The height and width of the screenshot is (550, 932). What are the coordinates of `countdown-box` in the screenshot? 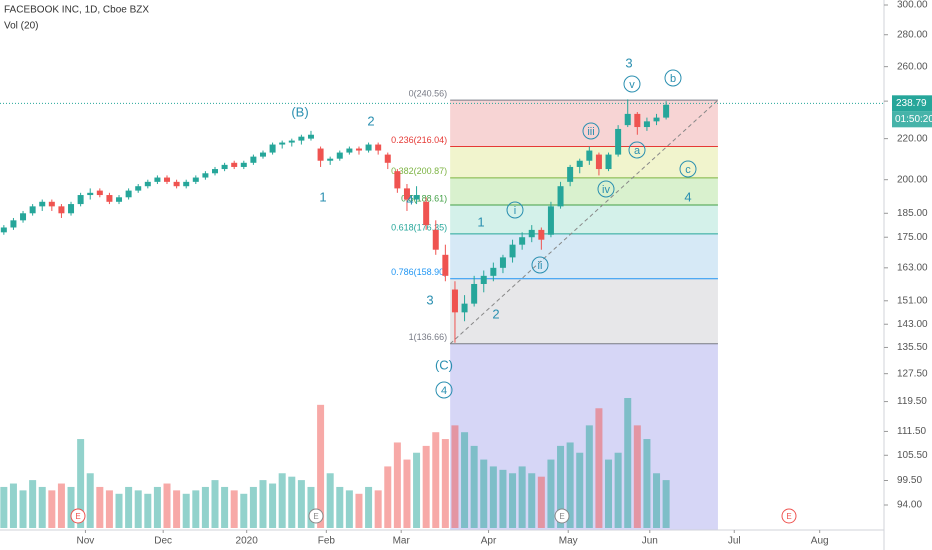 It's located at (912, 119).